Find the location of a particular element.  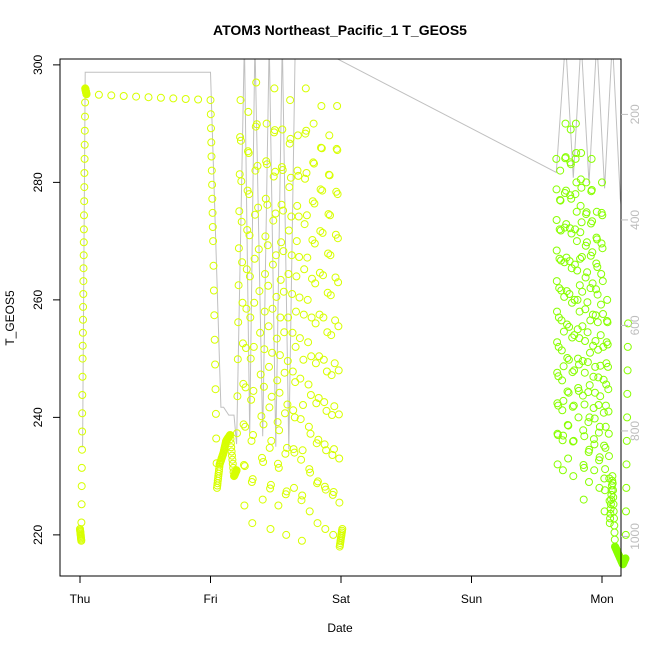

chart-title: ATOM3 Northeast_Pacific_1 T_GEOS5 is located at coordinates (340, 30).